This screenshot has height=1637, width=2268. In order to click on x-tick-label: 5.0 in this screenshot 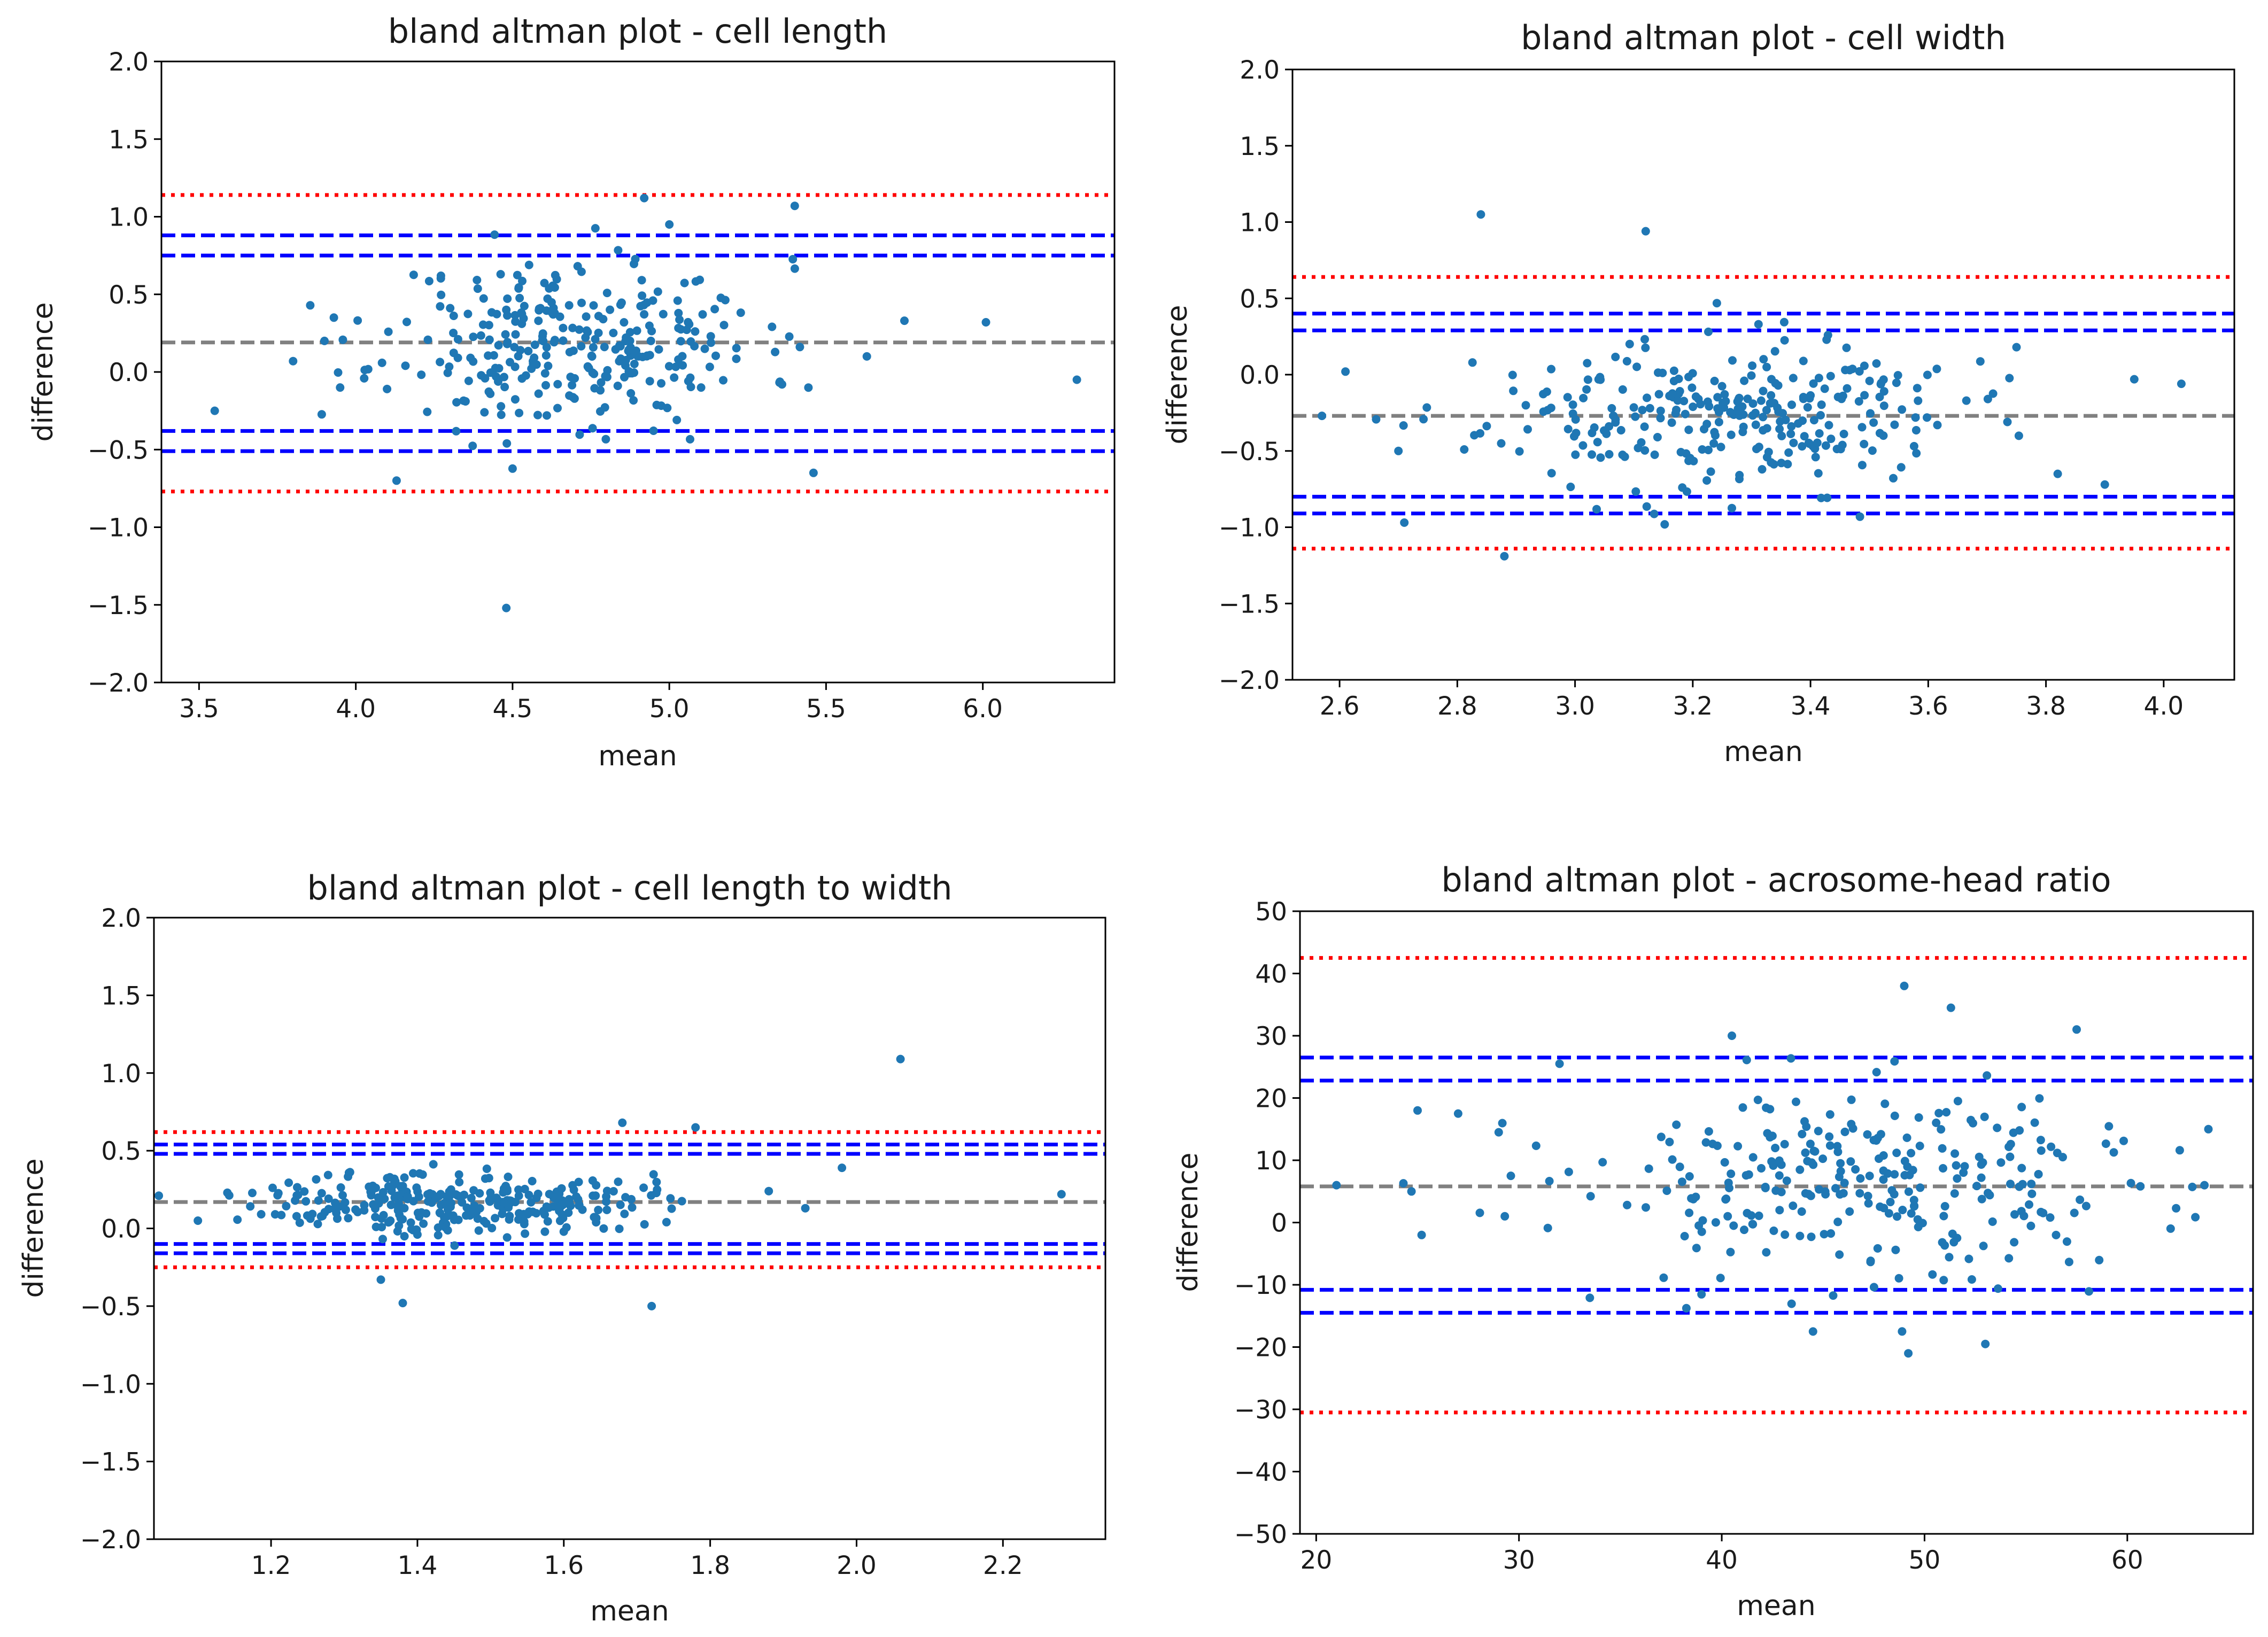, I will do `click(669, 709)`.